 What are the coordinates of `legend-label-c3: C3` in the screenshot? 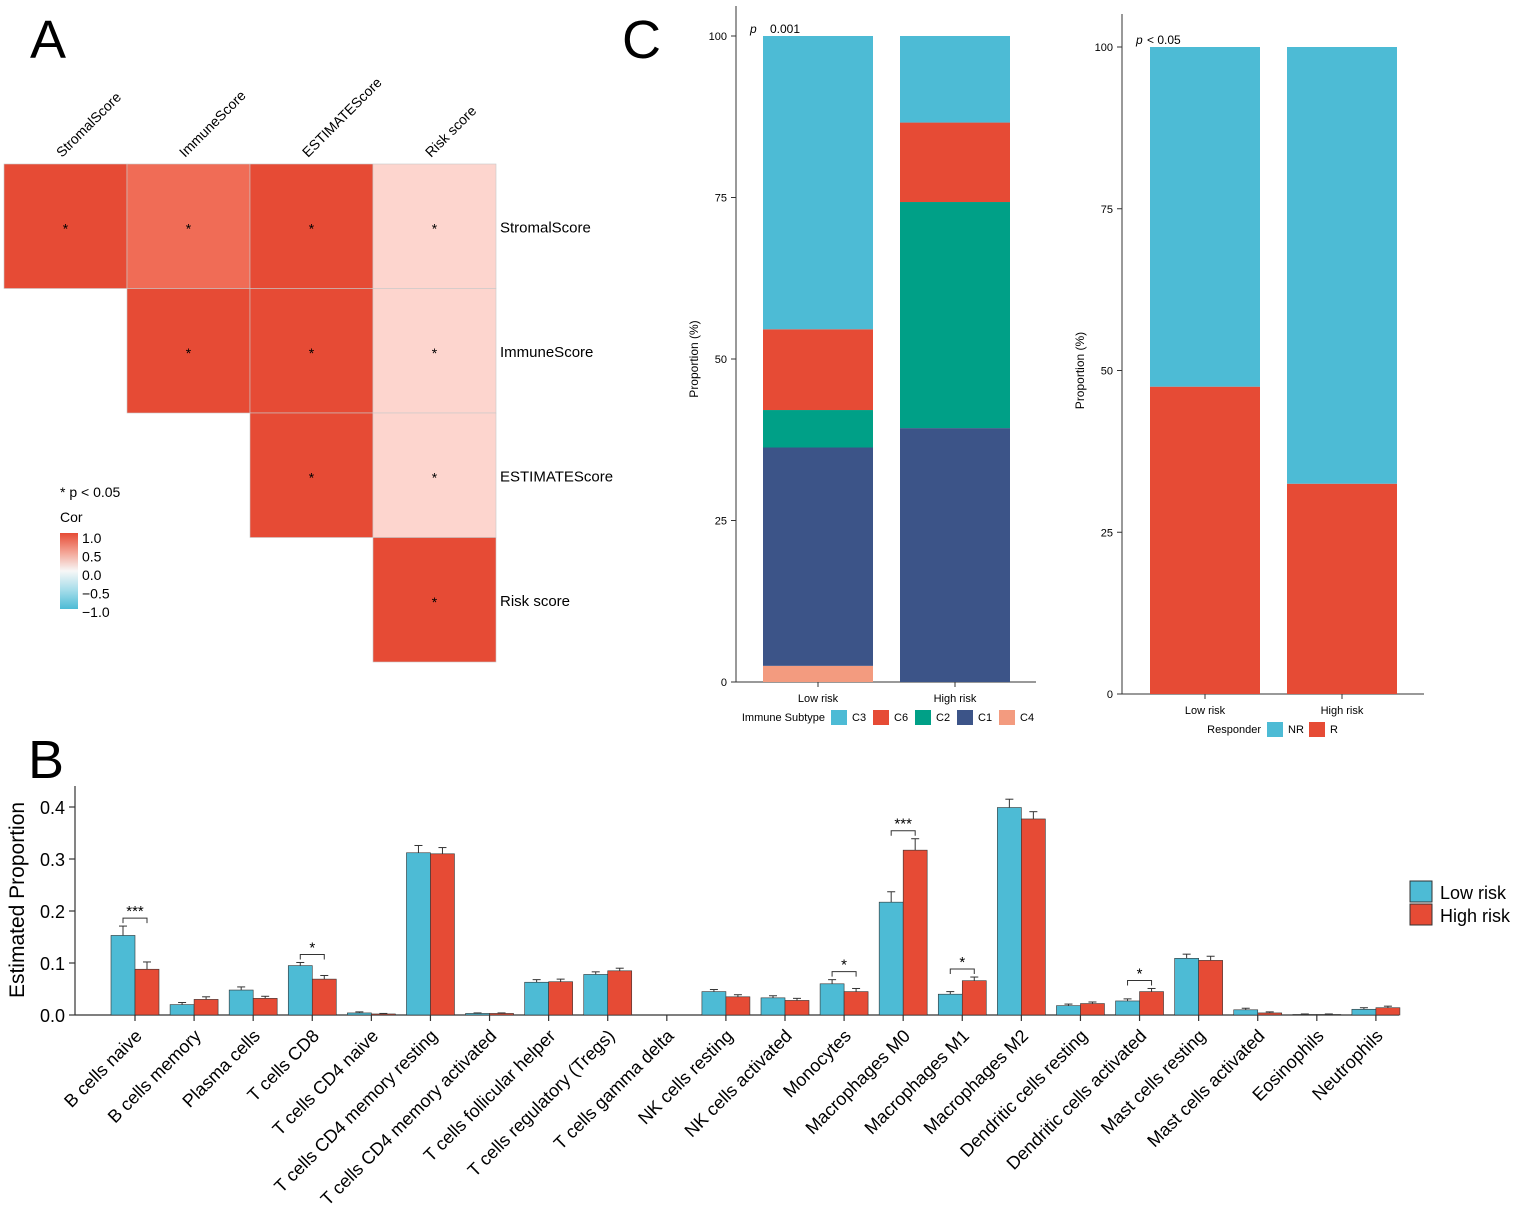 It's located at (859, 718).